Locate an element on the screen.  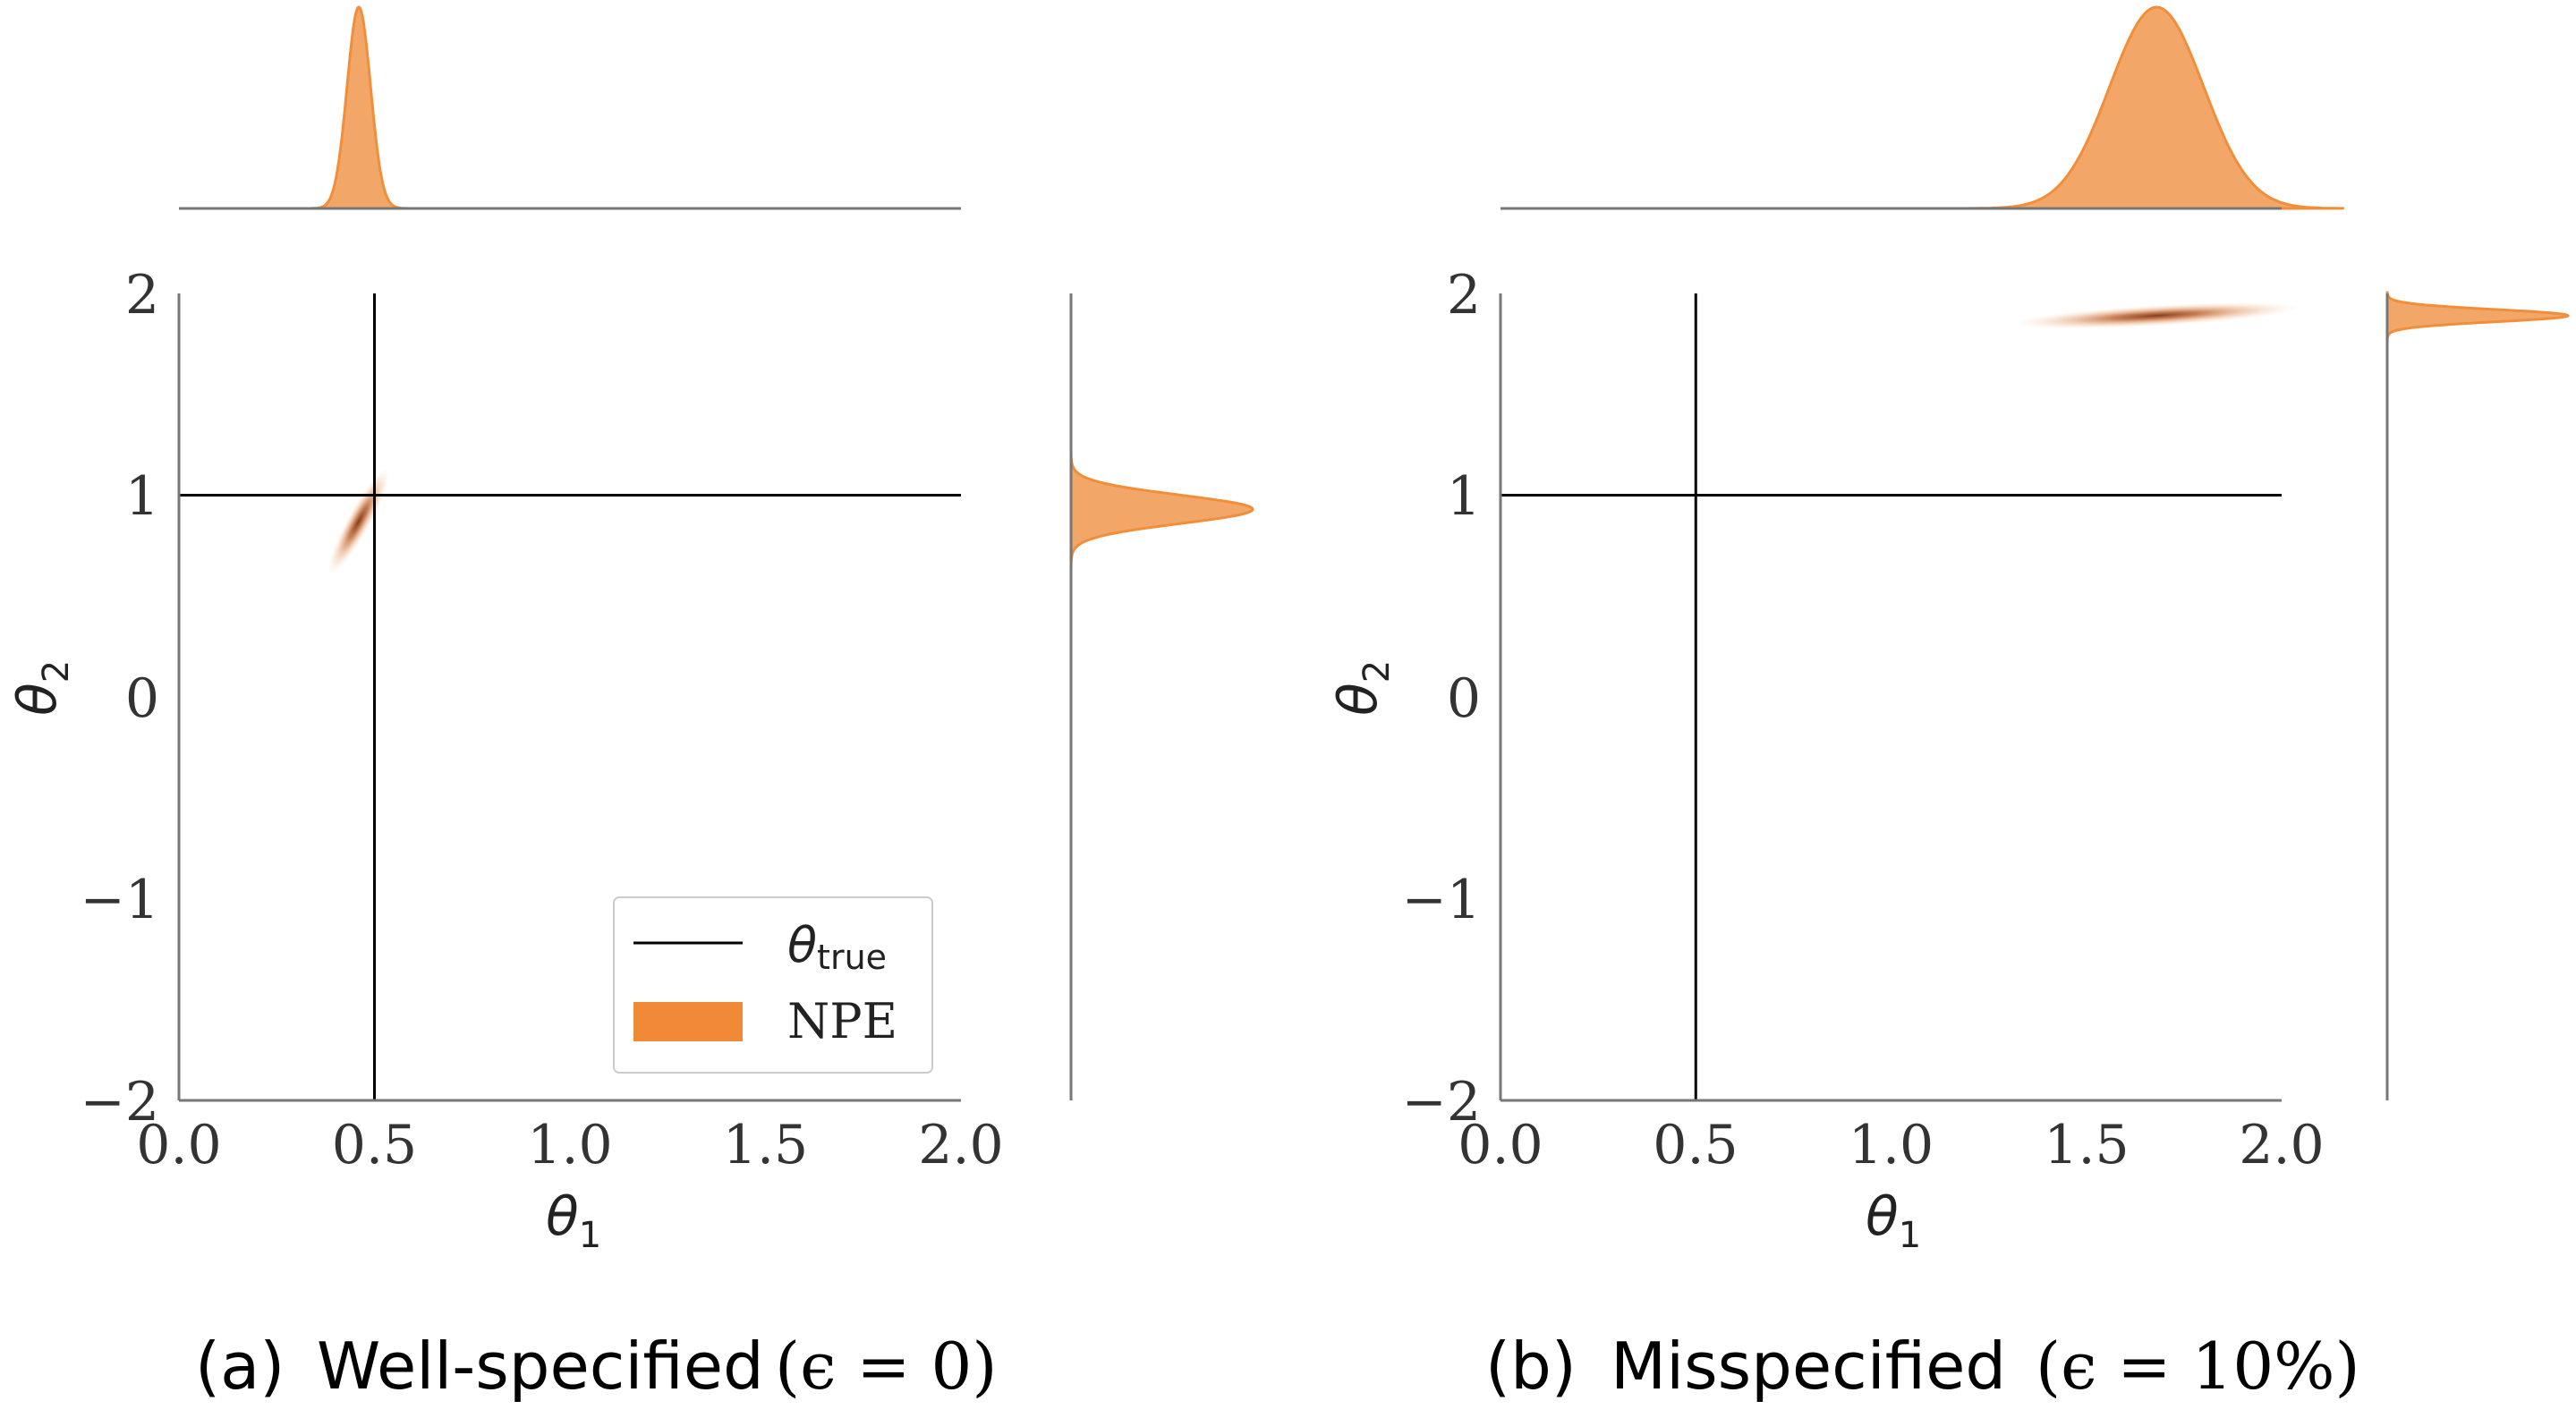
x-axis-label-b: θ1 is located at coordinates (1893, 1220).